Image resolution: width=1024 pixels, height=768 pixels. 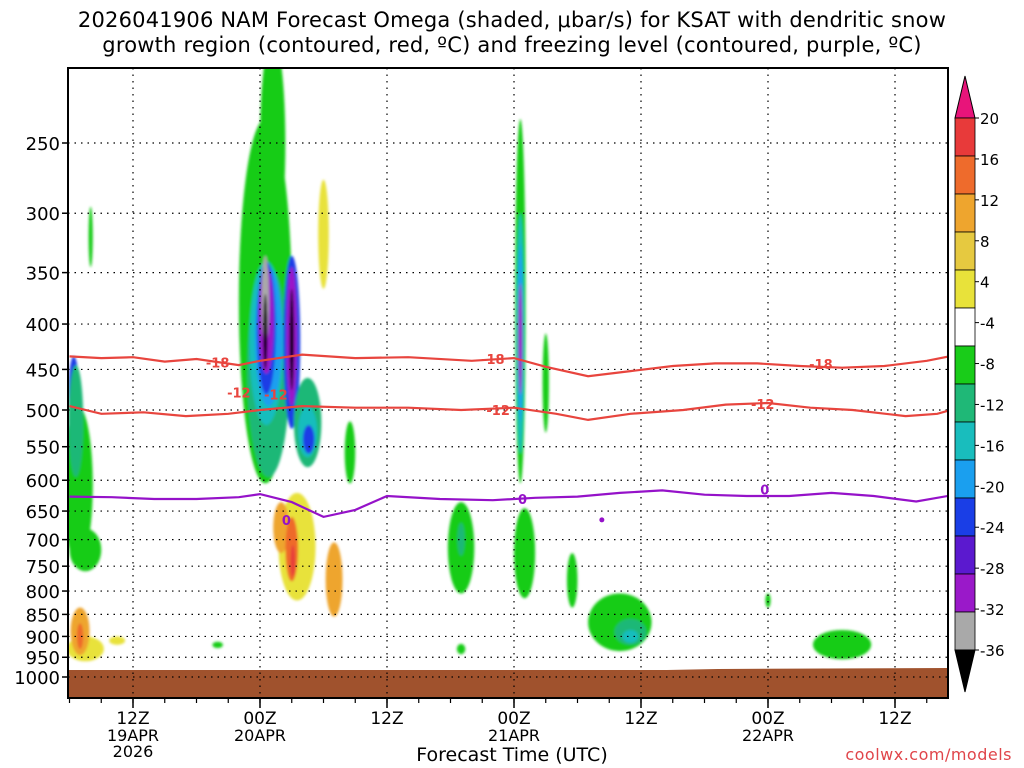 I want to click on contour-label-8: 0, so click(x=522, y=500).